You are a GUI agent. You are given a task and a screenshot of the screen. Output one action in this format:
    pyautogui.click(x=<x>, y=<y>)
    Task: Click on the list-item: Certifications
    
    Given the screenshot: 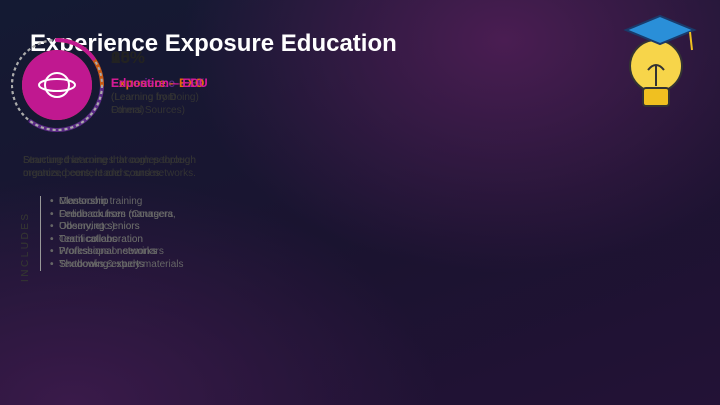 What is the action you would take?
    pyautogui.click(x=125, y=240)
    